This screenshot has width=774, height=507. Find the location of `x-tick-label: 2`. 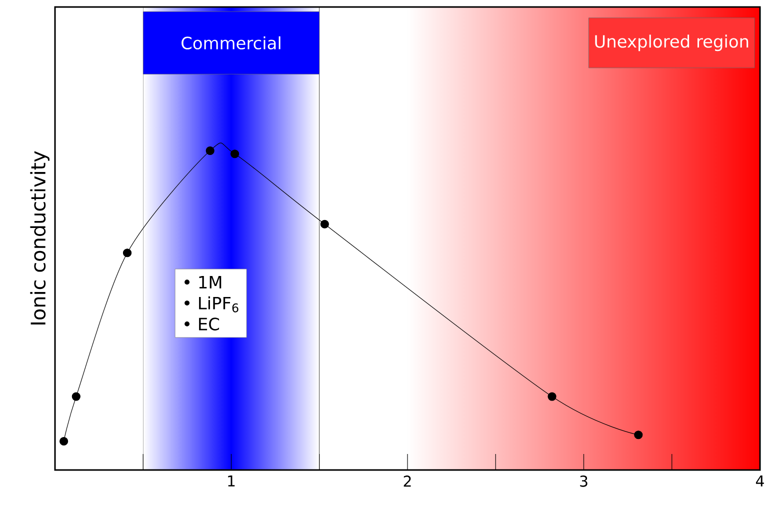

x-tick-label: 2 is located at coordinates (407, 481).